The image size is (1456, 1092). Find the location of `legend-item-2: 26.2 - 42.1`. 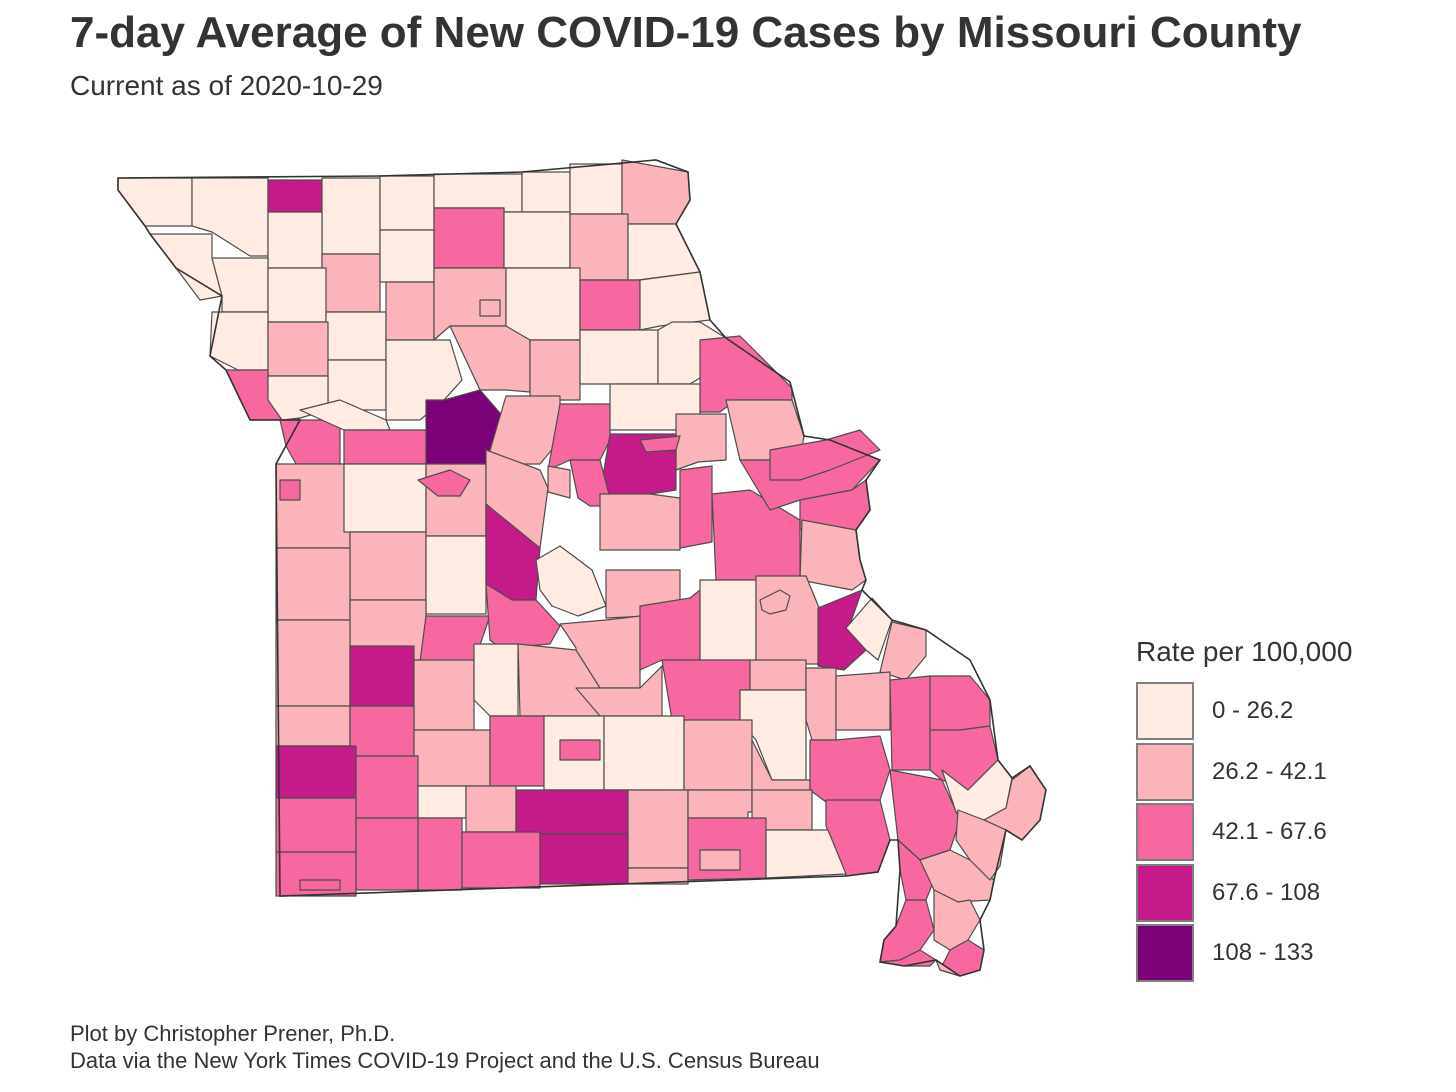

legend-item-2: 26.2 - 42.1 is located at coordinates (1266, 773).